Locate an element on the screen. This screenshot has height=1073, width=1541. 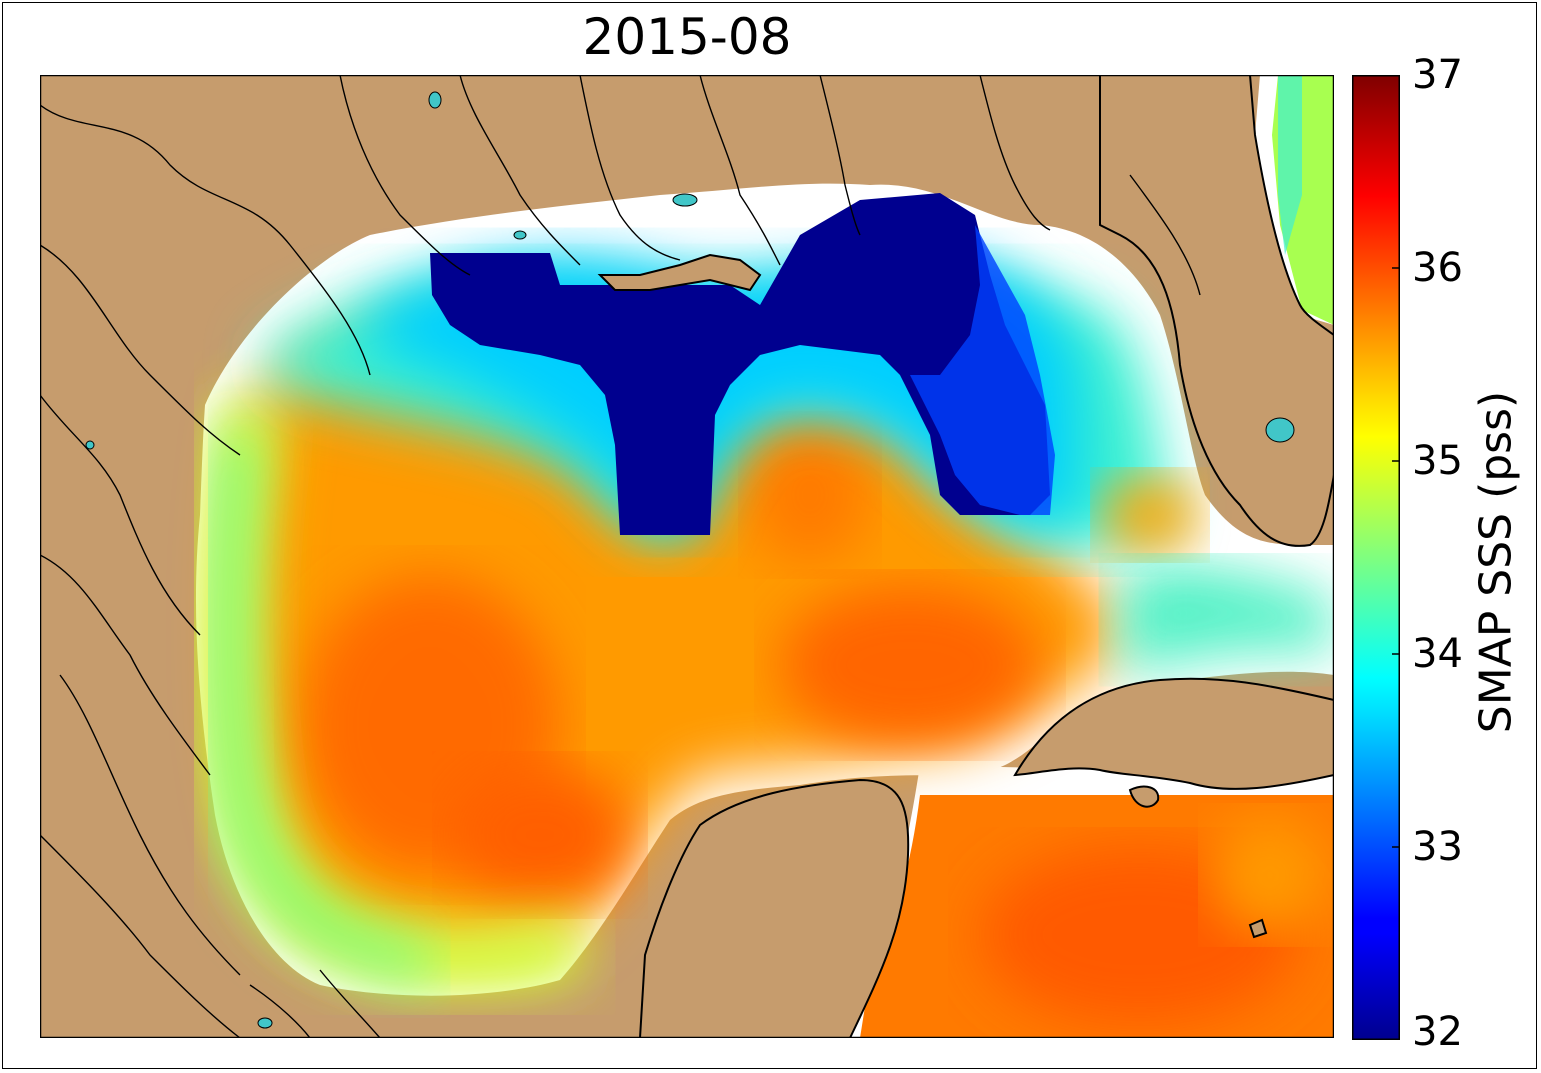
colorbar-tick-label: 35 is located at coordinates (1437, 461).